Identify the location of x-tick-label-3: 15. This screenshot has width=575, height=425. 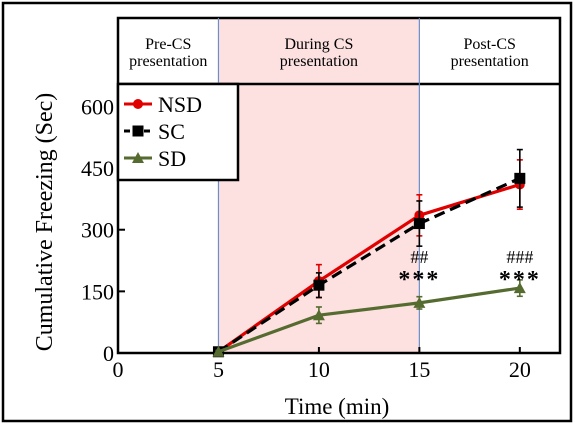
(419, 369).